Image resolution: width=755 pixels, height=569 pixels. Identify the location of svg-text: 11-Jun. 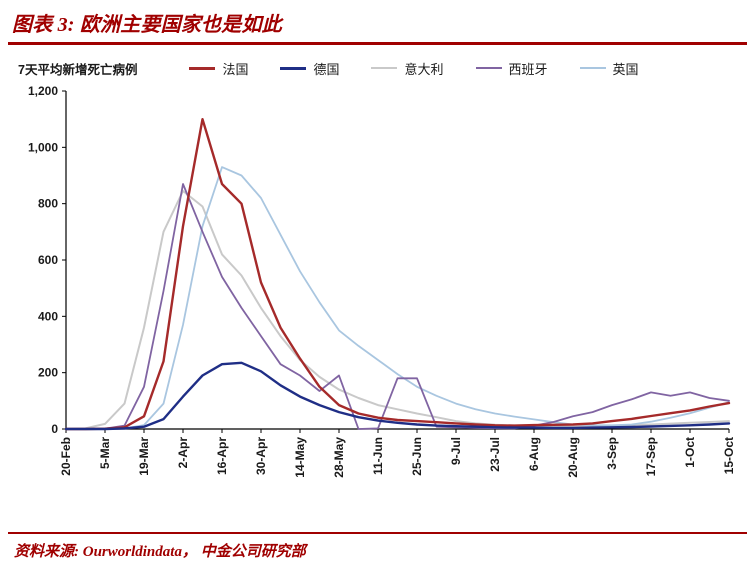
(378, 456).